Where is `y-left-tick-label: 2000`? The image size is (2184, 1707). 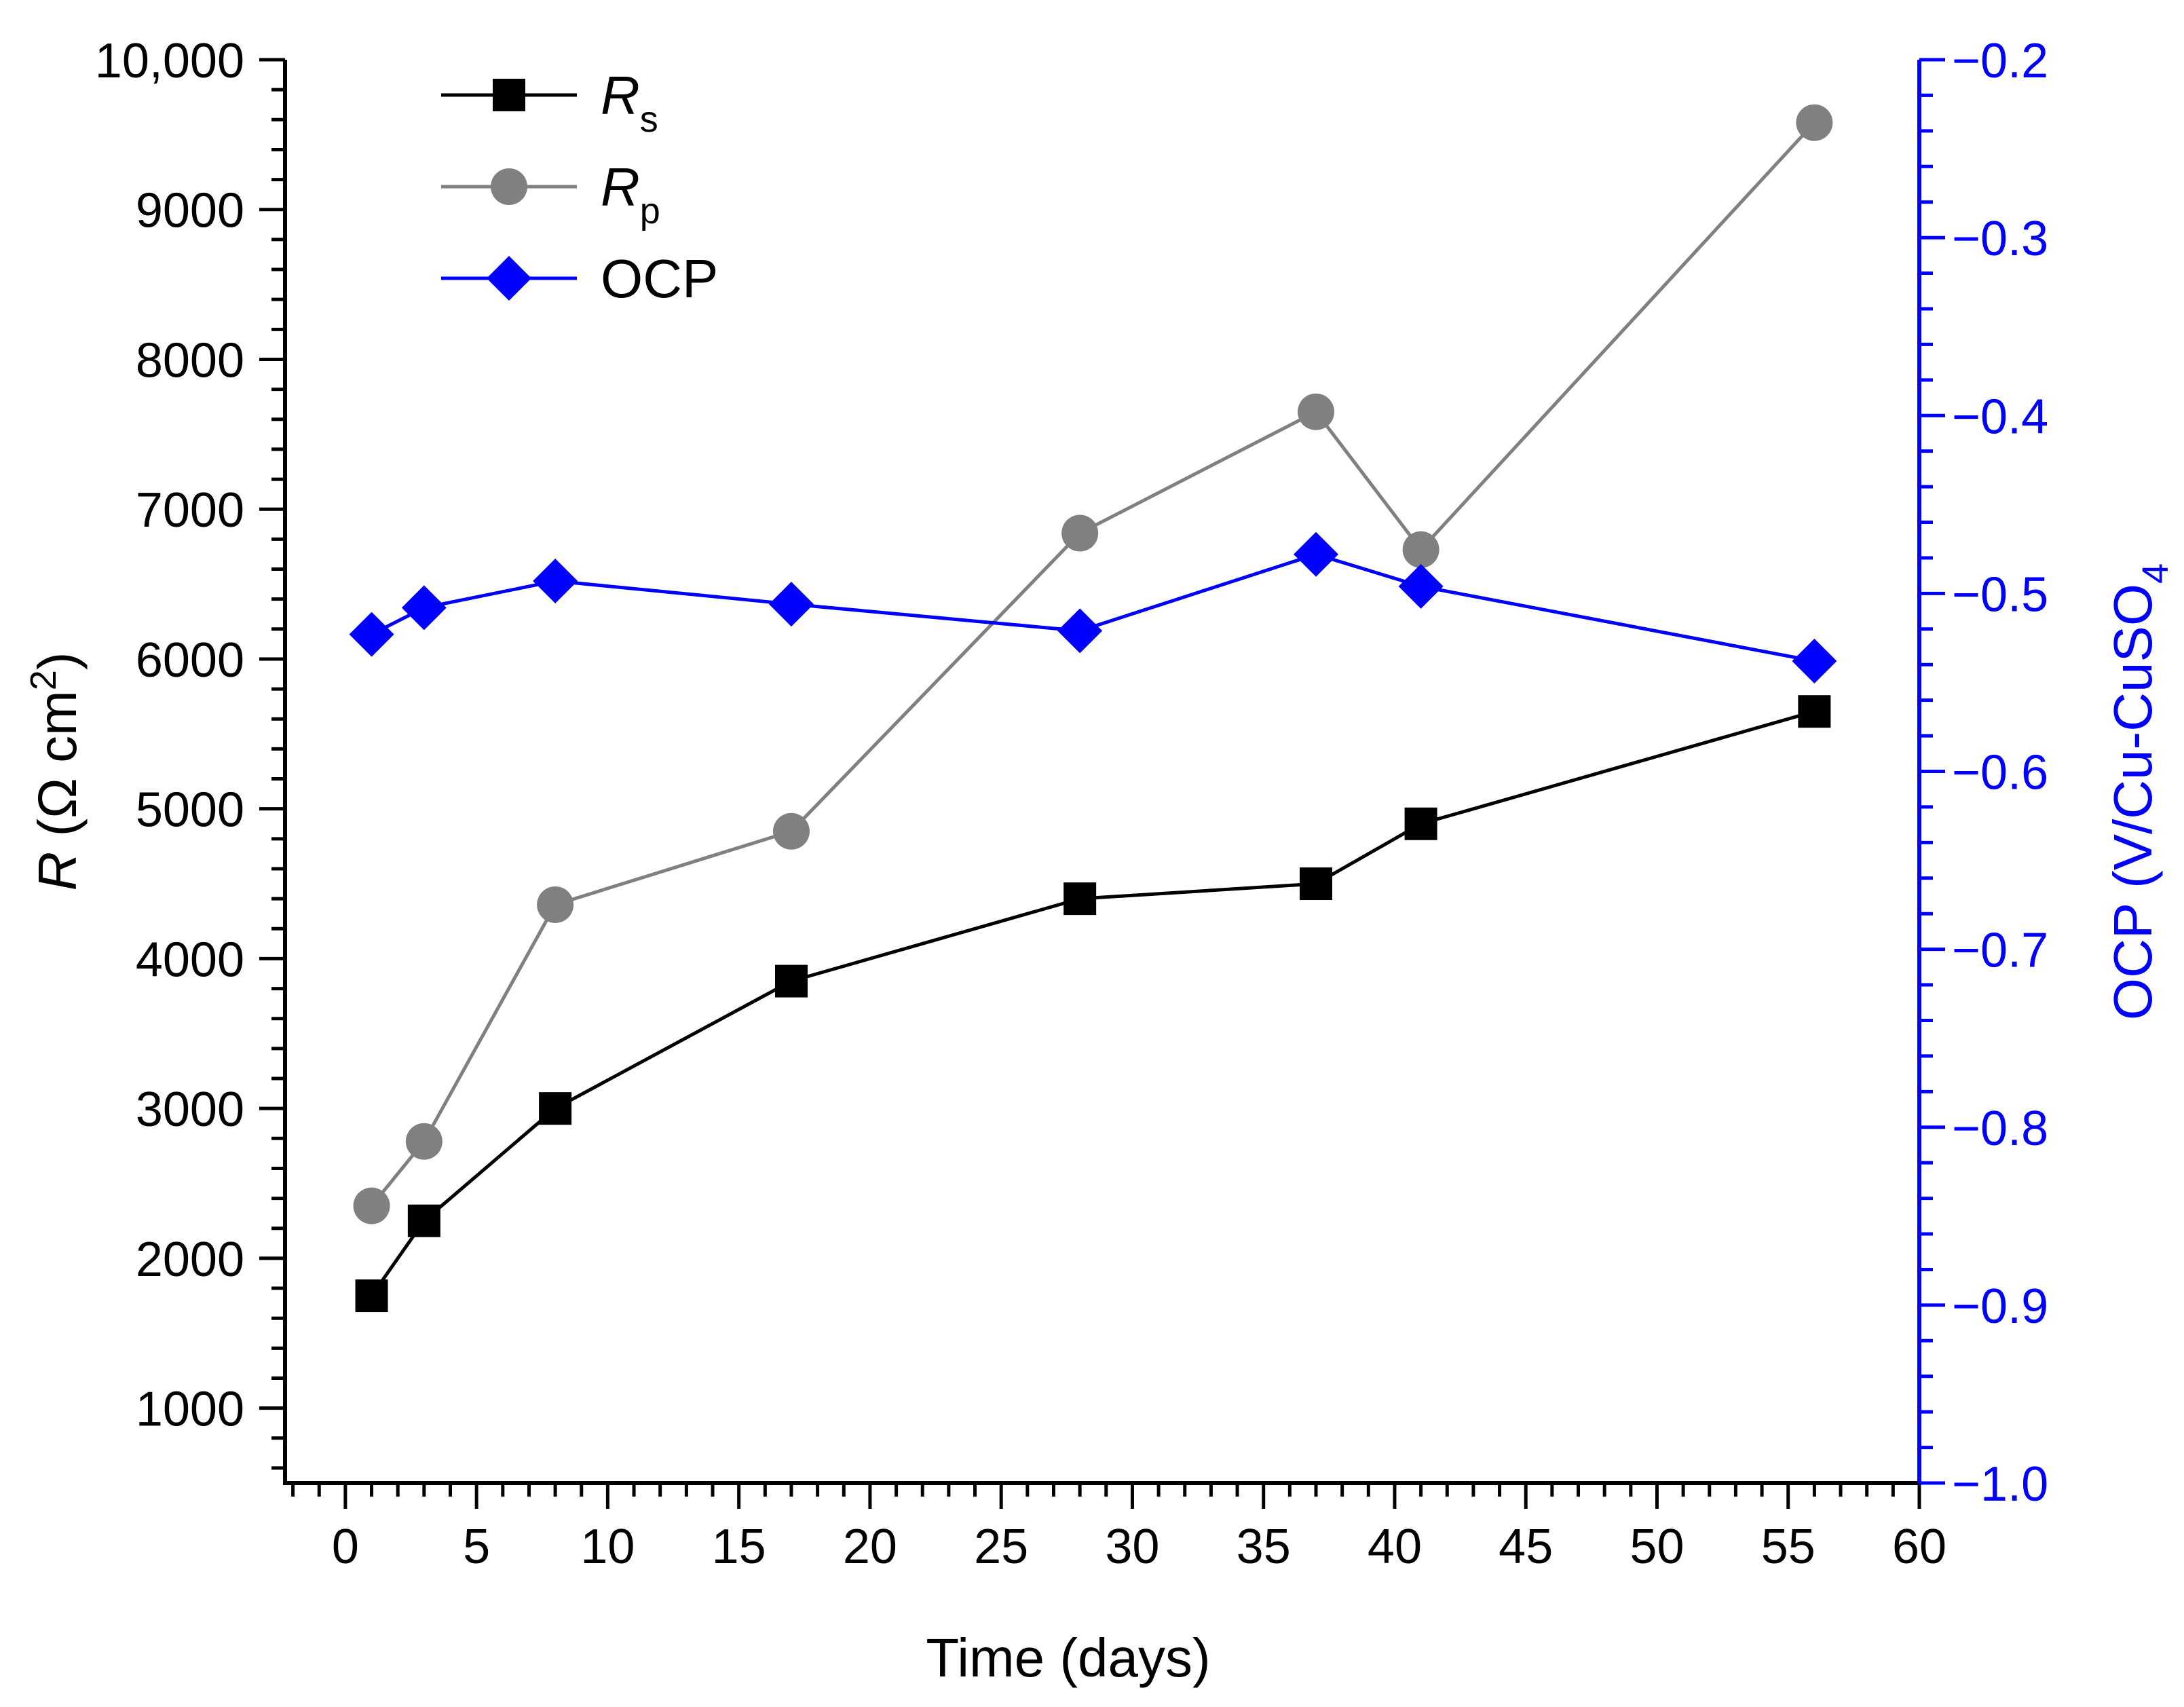
y-left-tick-label: 2000 is located at coordinates (190, 1260).